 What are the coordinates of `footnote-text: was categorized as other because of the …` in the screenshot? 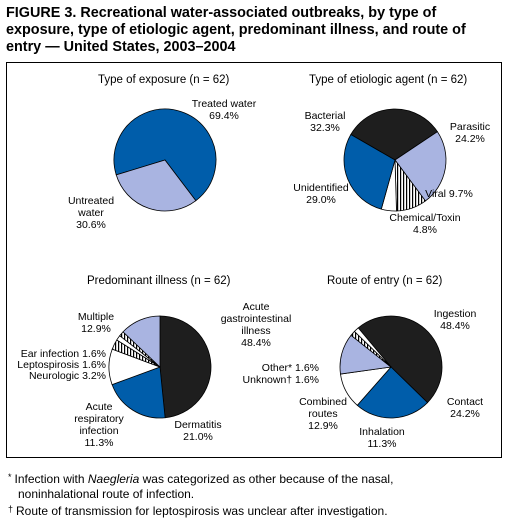 It's located at (266, 479).